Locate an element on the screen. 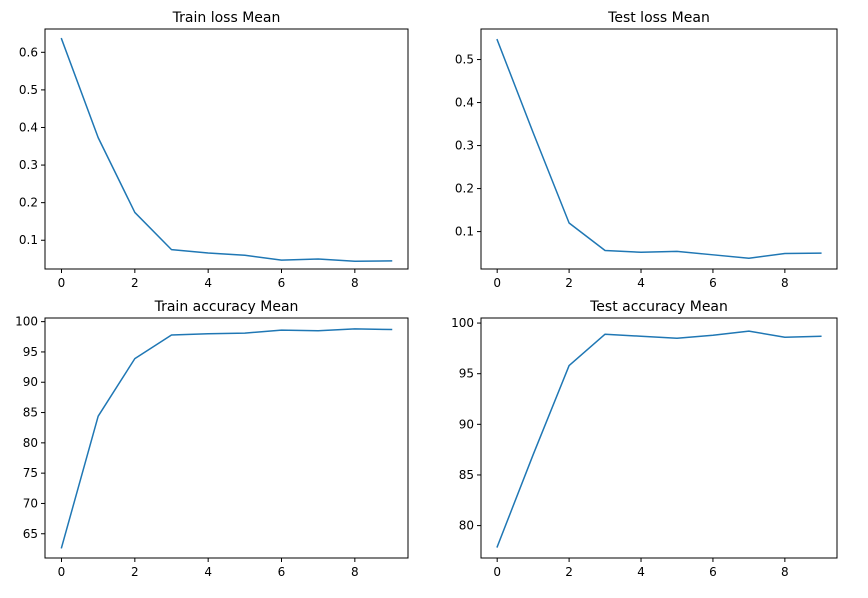  train-accuracy-y-tick-label: 70 is located at coordinates (30, 503).